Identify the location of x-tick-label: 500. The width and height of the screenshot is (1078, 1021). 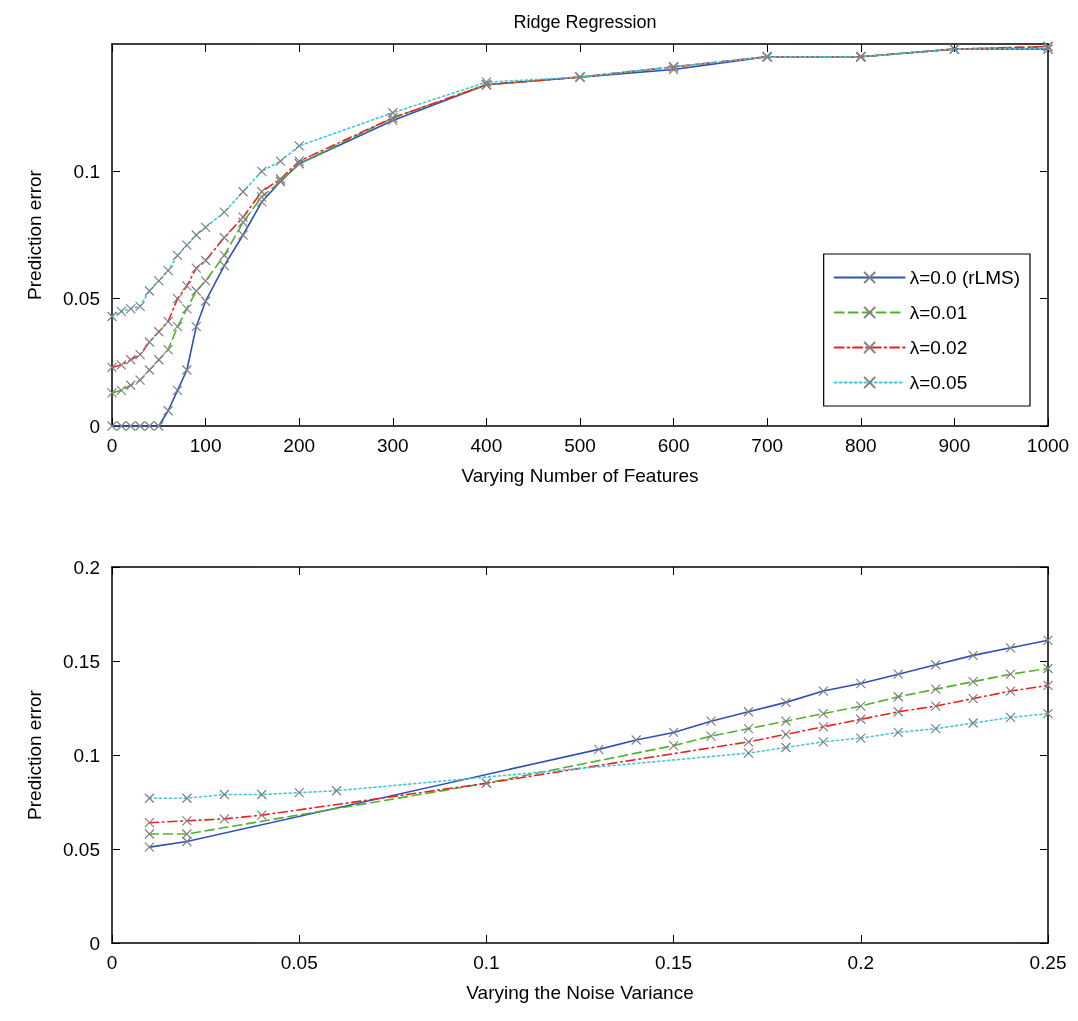
(580, 445).